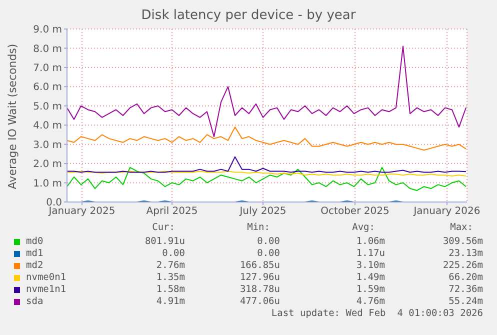 The image size is (497, 335). What do you see at coordinates (370, 241) in the screenshot?
I see `text: 1.06m` at bounding box center [370, 241].